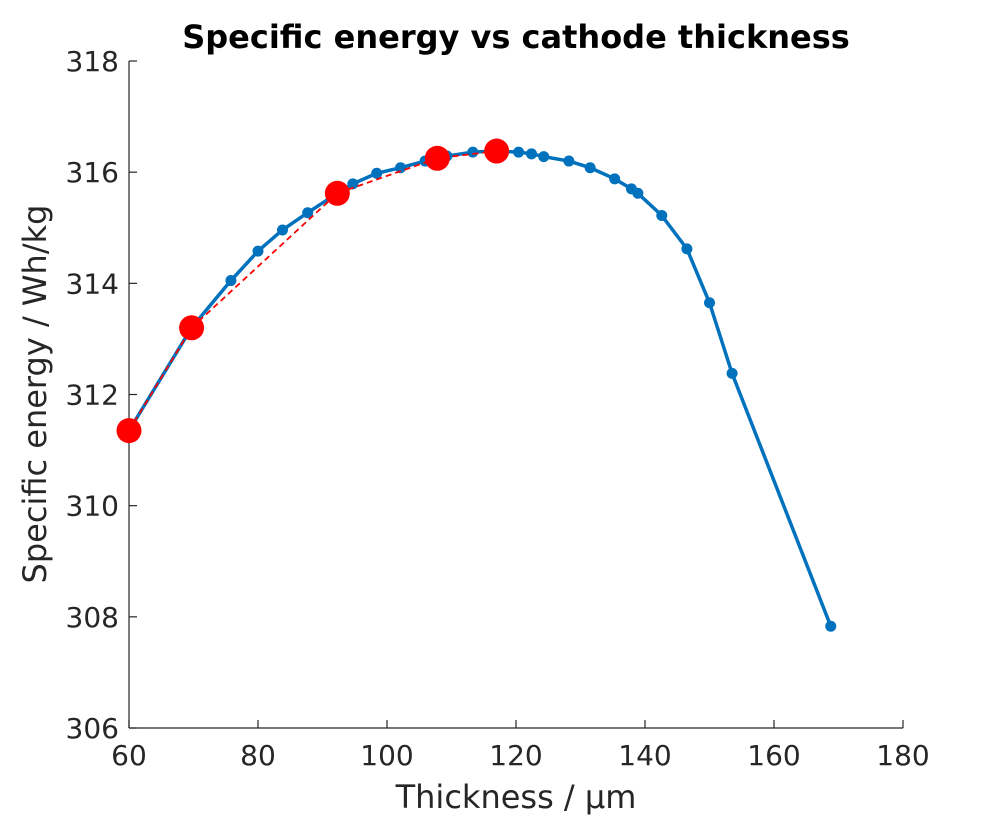 The image size is (997, 819). What do you see at coordinates (516, 797) in the screenshot?
I see `x-axis-label: Thickness / µm` at bounding box center [516, 797].